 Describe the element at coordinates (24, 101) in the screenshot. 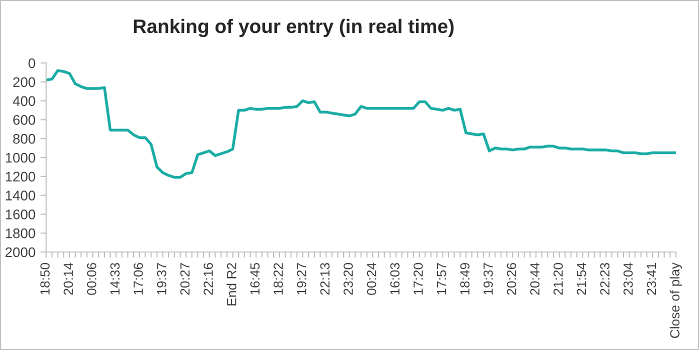

I see `y-tick-label: 400` at that location.